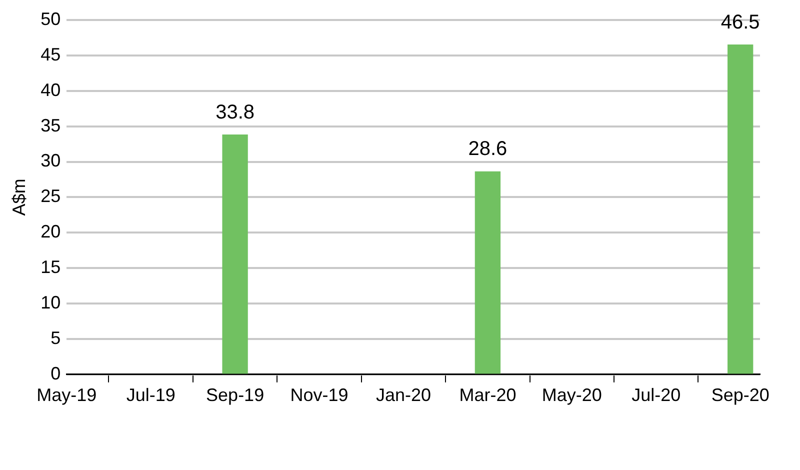 This screenshot has width=800, height=470. I want to click on x-tick-label: Jul-19, so click(151, 395).